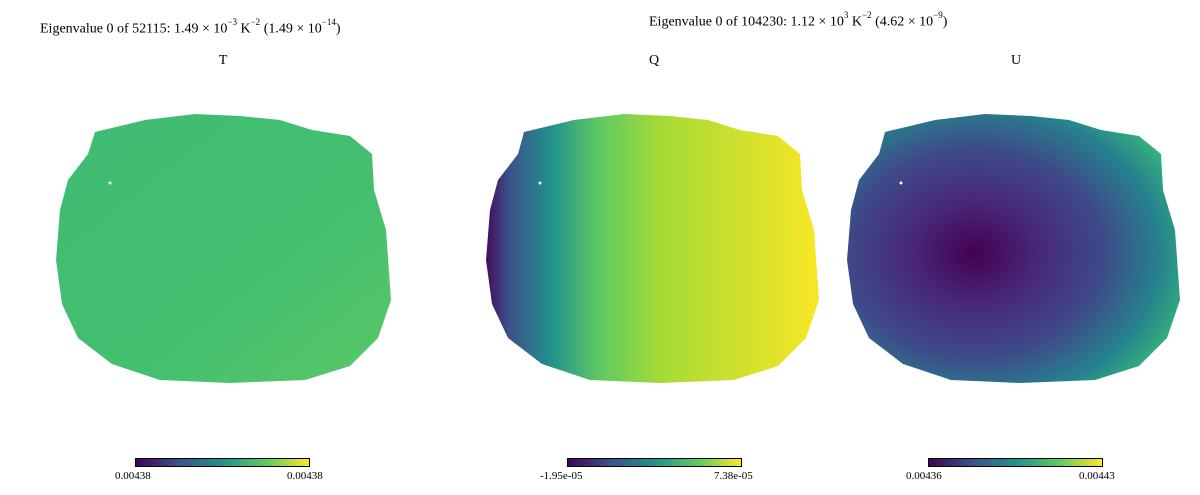 The width and height of the screenshot is (1200, 495). Describe the element at coordinates (223, 60) in the screenshot. I see `panel-title-t: T` at that location.